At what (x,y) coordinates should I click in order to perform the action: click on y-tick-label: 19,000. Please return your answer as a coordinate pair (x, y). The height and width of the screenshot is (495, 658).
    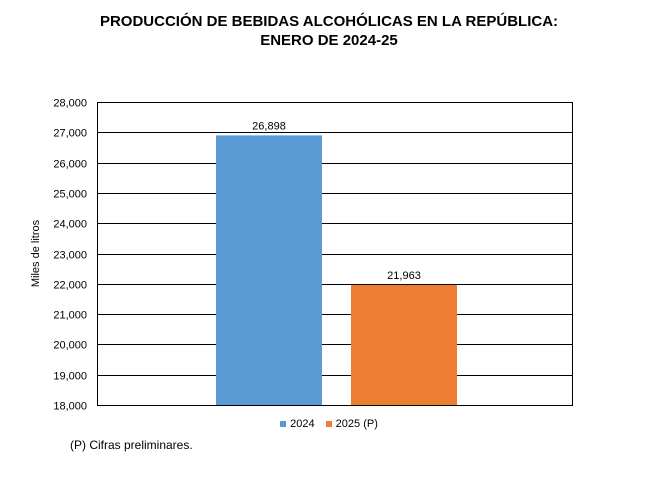
    Looking at the image, I should click on (70, 377).